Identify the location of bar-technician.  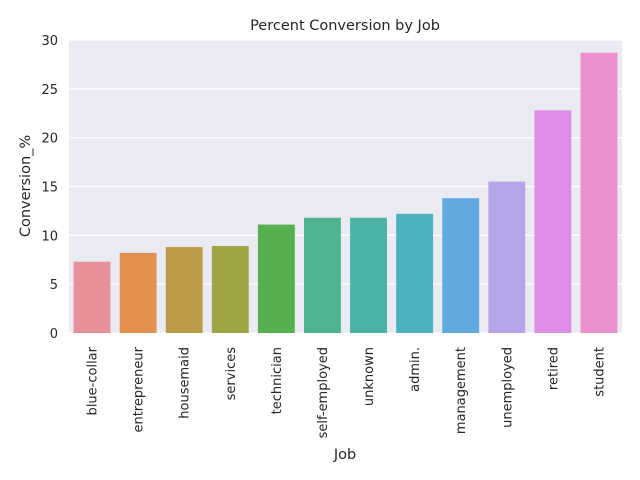
(276, 278).